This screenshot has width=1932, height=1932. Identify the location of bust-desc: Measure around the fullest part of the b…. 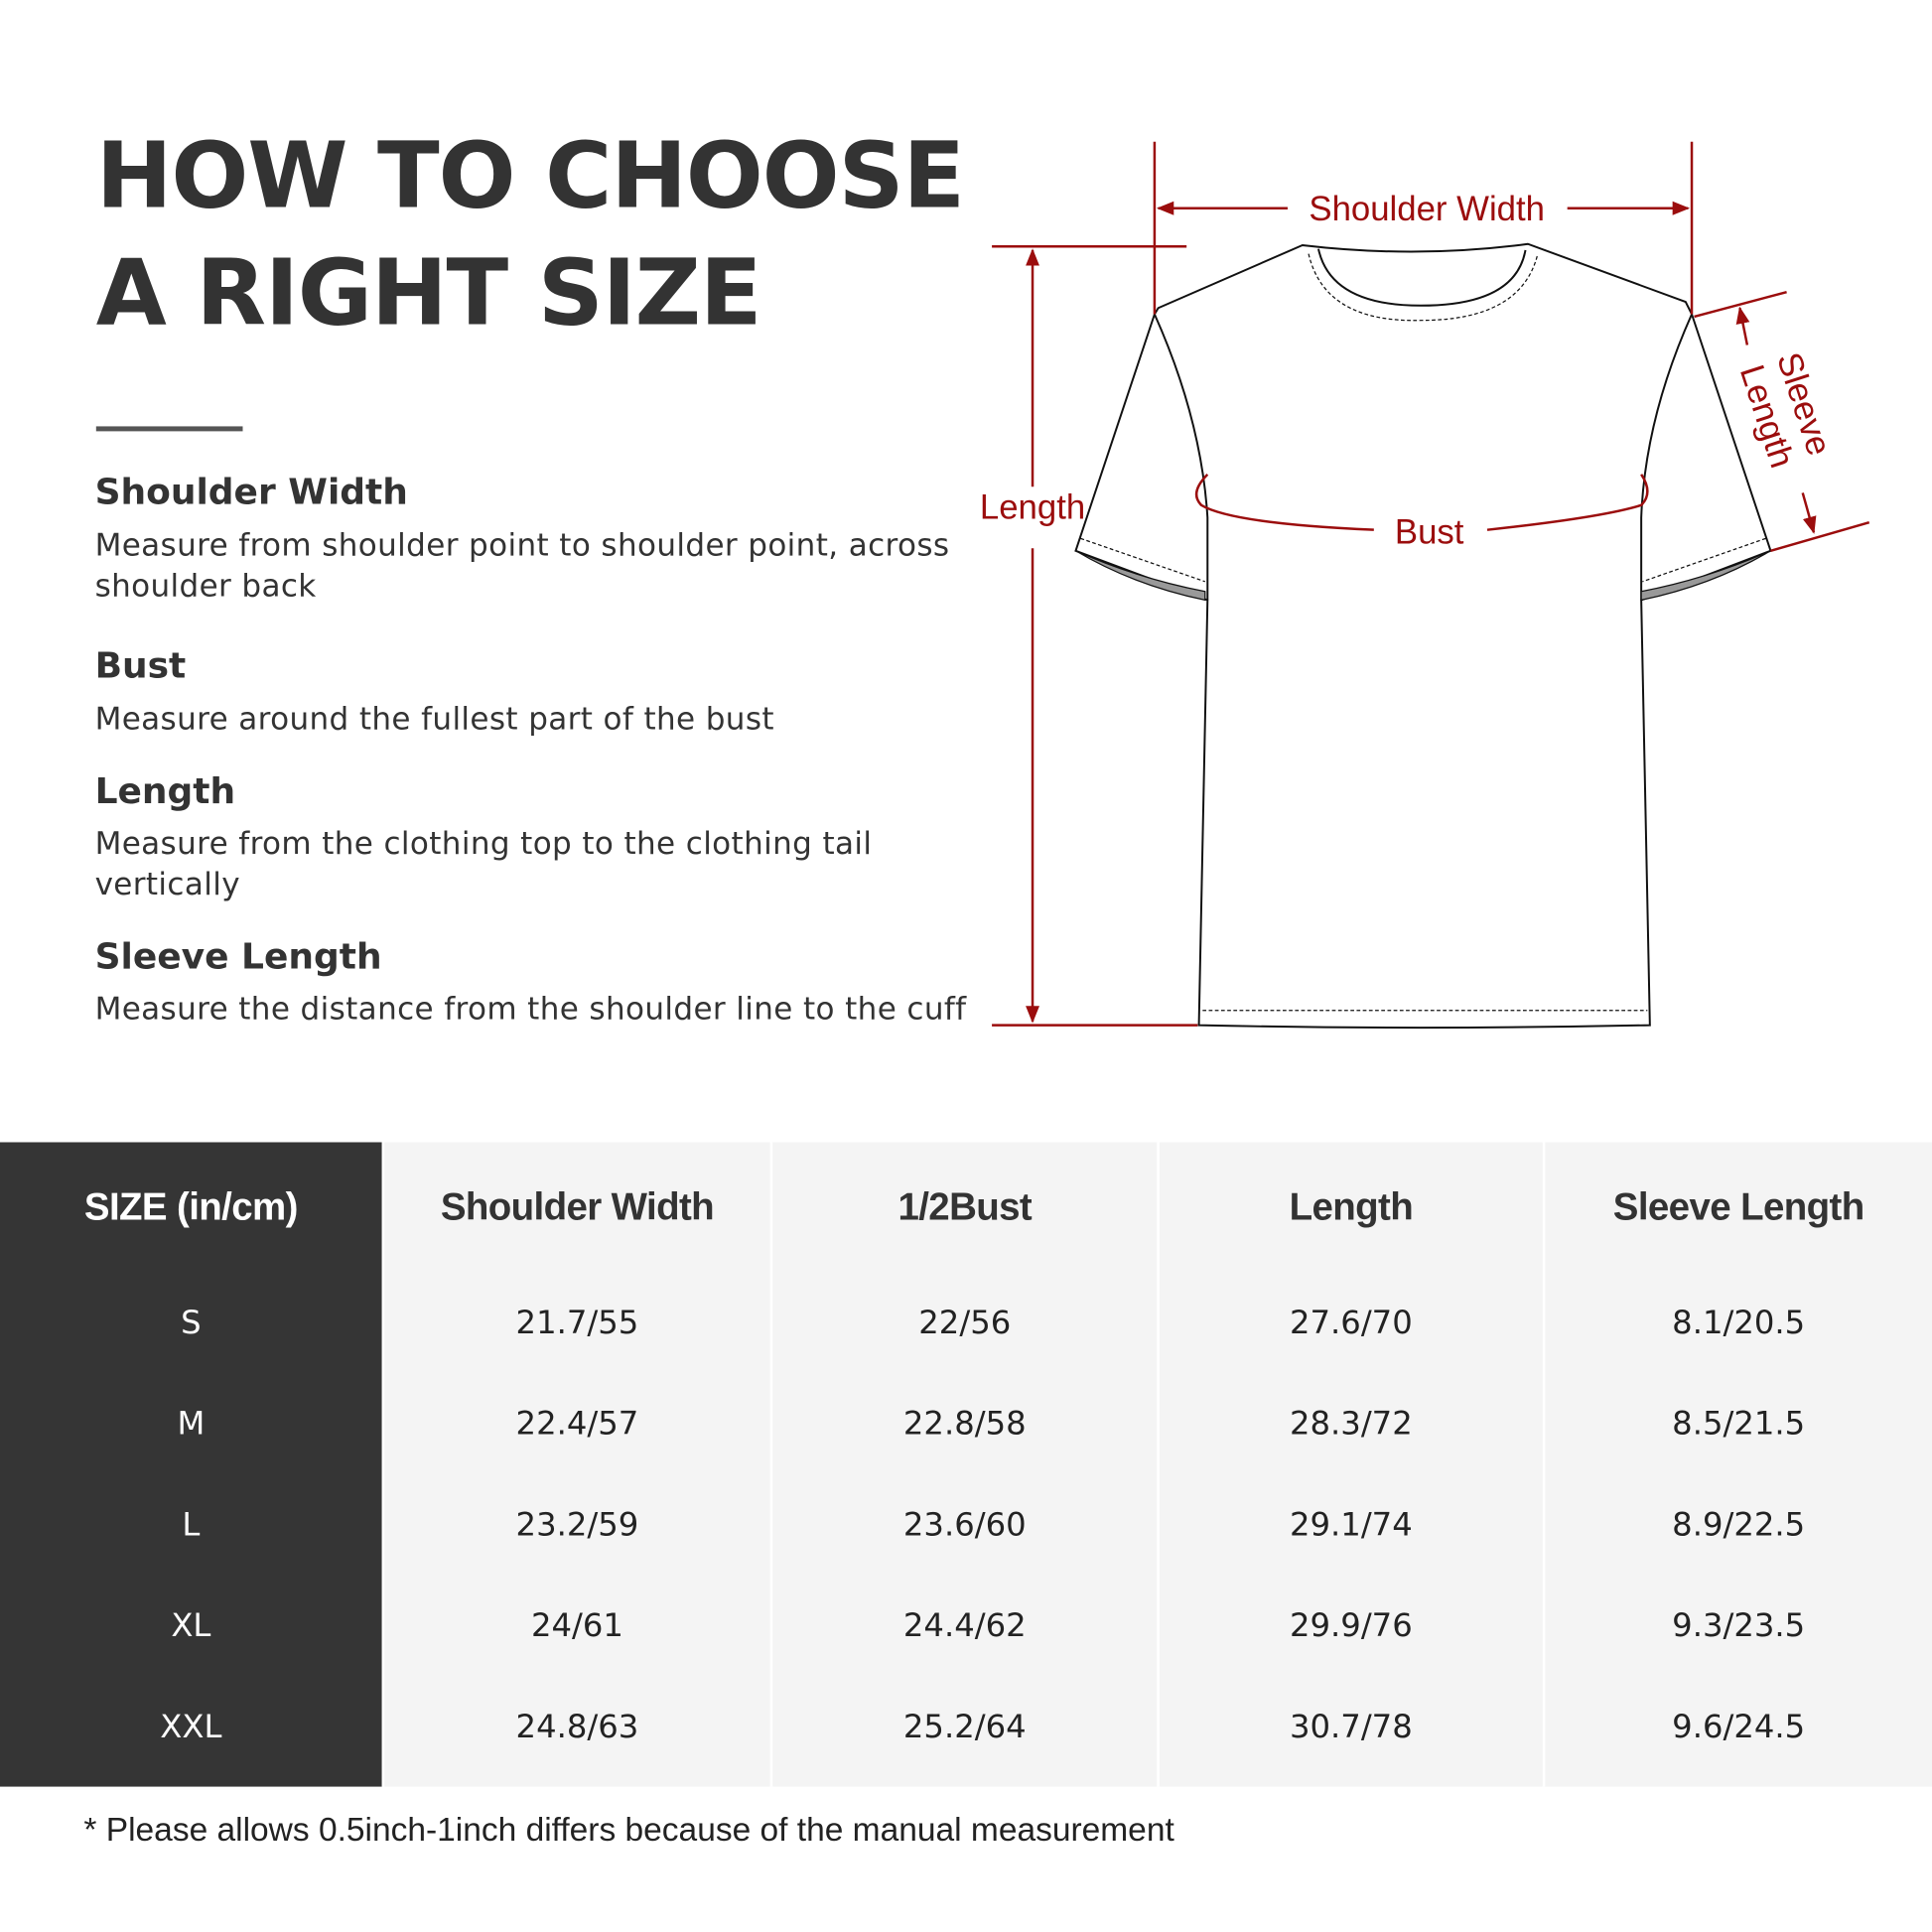
(434, 719).